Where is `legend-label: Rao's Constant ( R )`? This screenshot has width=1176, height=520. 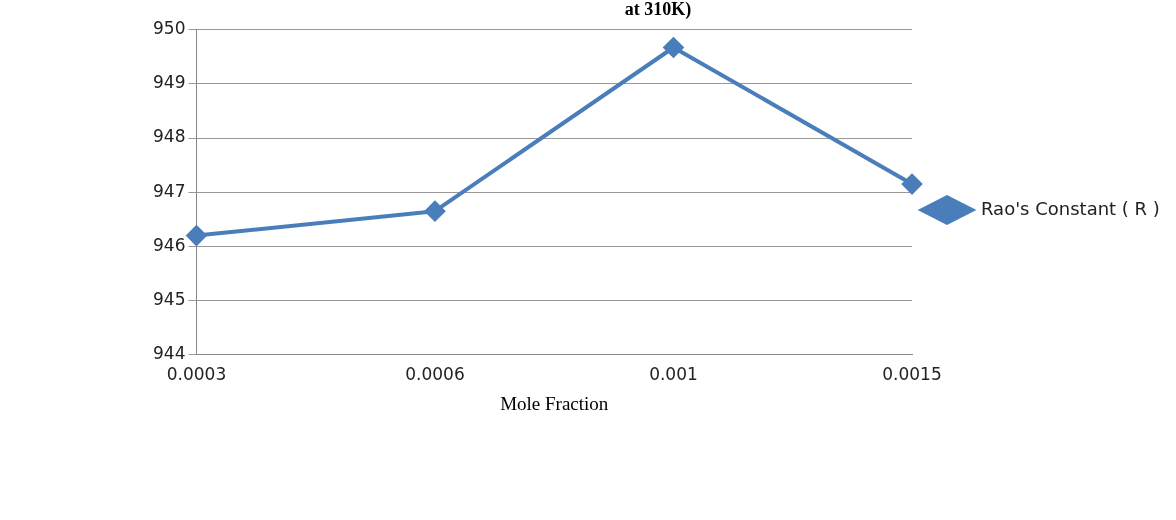
legend-label: Rao's Constant ( R ) is located at coordinates (1070, 208).